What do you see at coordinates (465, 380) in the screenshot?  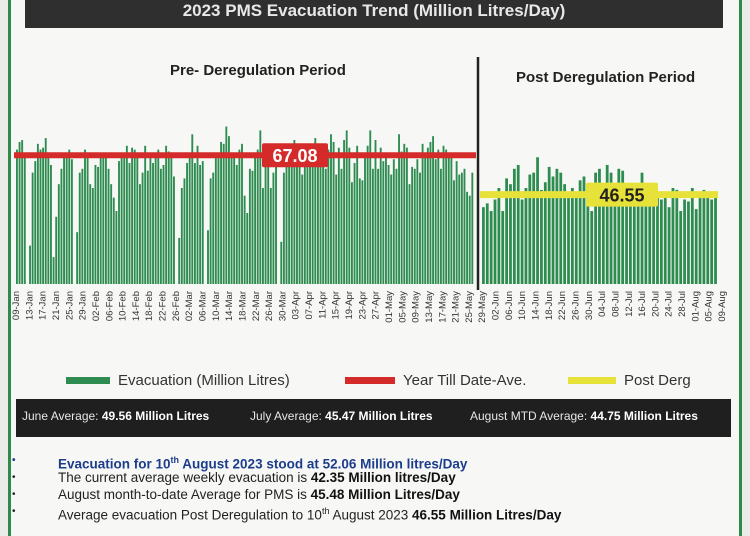 I see `legend-ytd-label: Year Till Date-Ave.` at bounding box center [465, 380].